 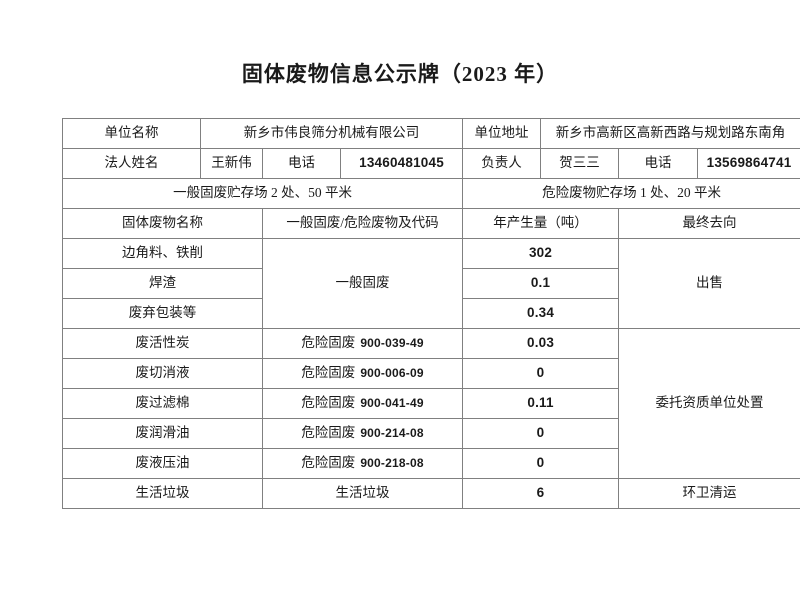 I want to click on cell-amount: 302, so click(x=541, y=253).